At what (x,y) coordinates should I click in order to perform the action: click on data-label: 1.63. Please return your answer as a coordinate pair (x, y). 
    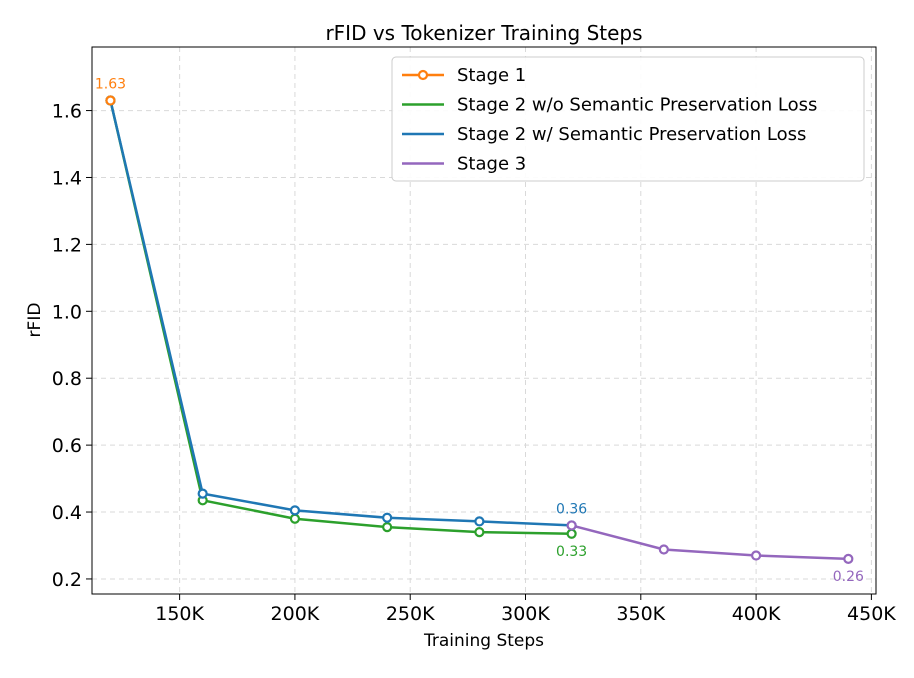
    Looking at the image, I should click on (110, 85).